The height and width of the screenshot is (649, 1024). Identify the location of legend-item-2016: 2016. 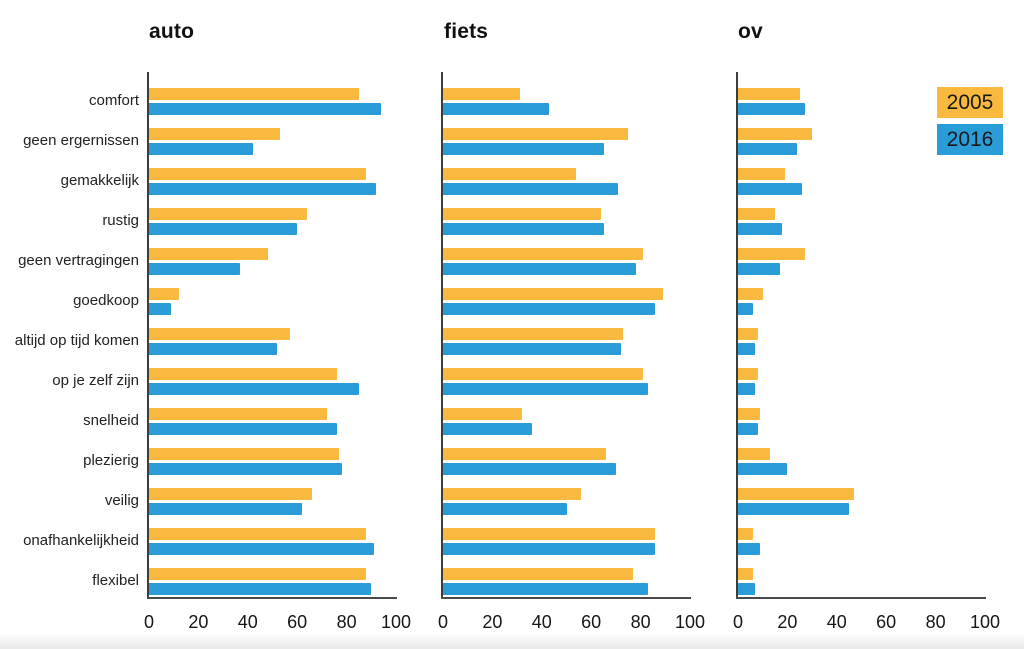
(970, 139).